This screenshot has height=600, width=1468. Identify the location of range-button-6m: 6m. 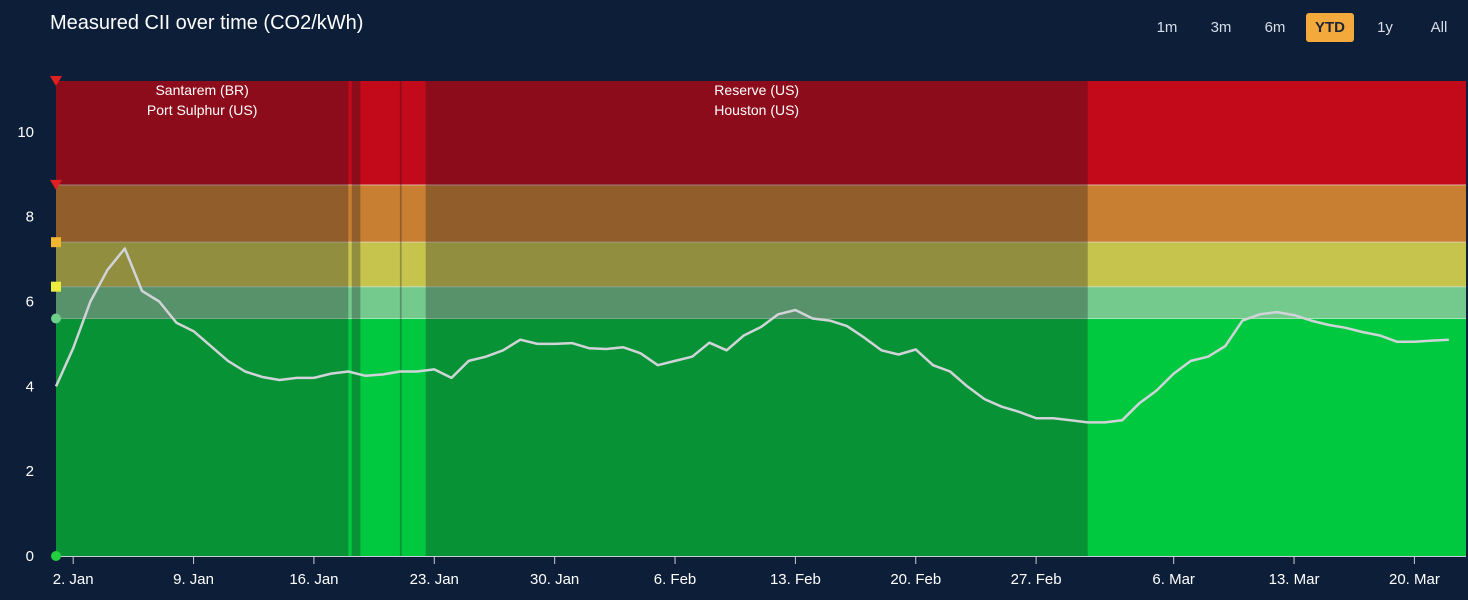
(1275, 27).